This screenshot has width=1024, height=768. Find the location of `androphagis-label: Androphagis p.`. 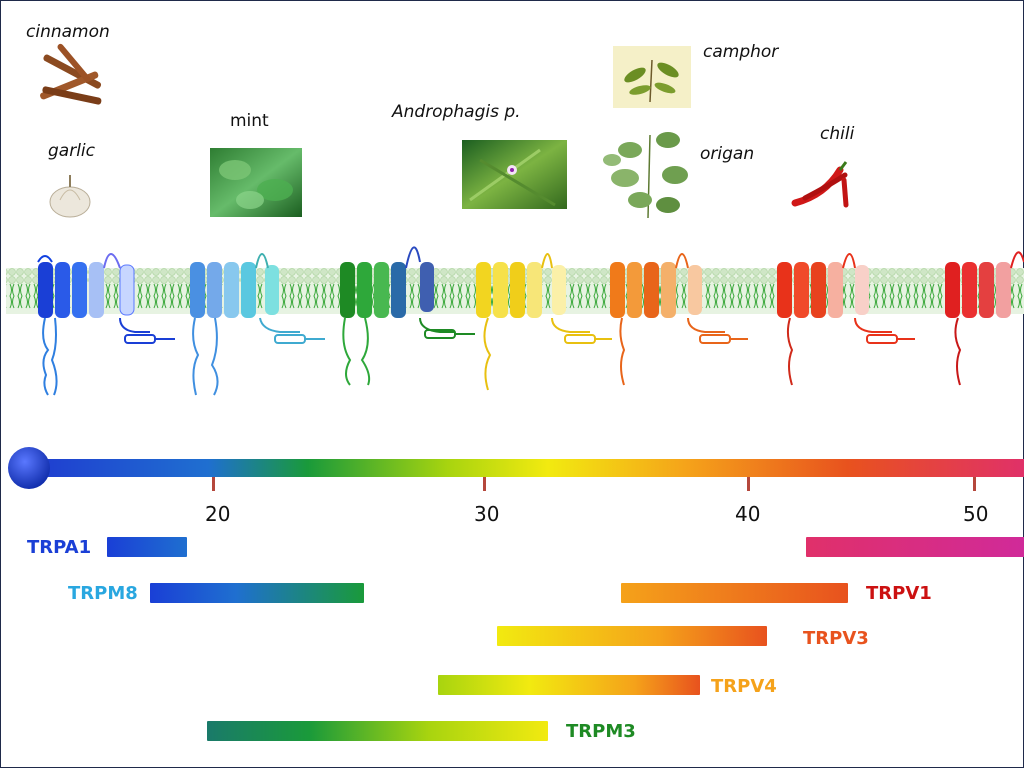

androphagis-label: Androphagis p. is located at coordinates (456, 112).